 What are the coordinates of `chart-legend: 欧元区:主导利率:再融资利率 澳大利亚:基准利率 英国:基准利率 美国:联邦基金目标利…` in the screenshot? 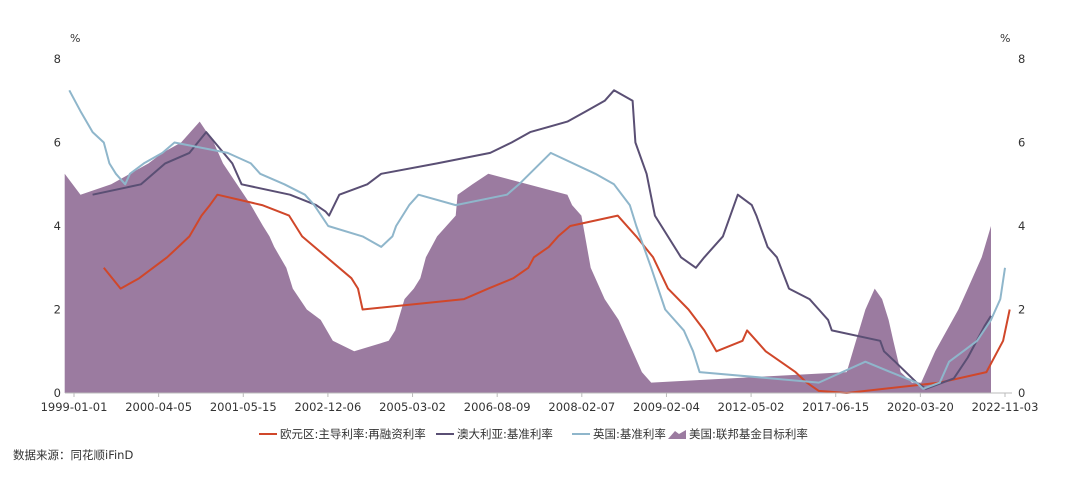 It's located at (533, 434).